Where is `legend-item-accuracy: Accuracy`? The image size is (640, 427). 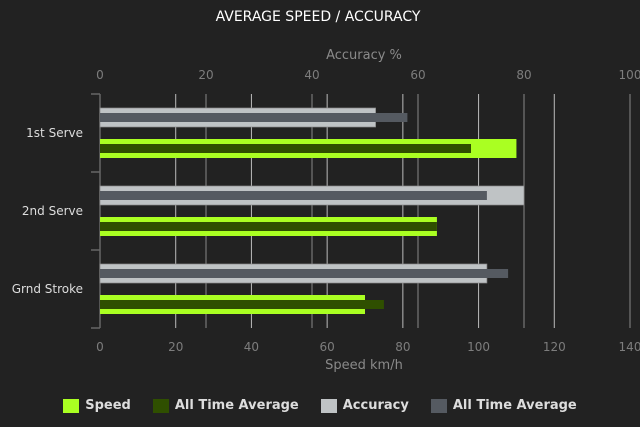 legend-item-accuracy: Accuracy is located at coordinates (364, 405).